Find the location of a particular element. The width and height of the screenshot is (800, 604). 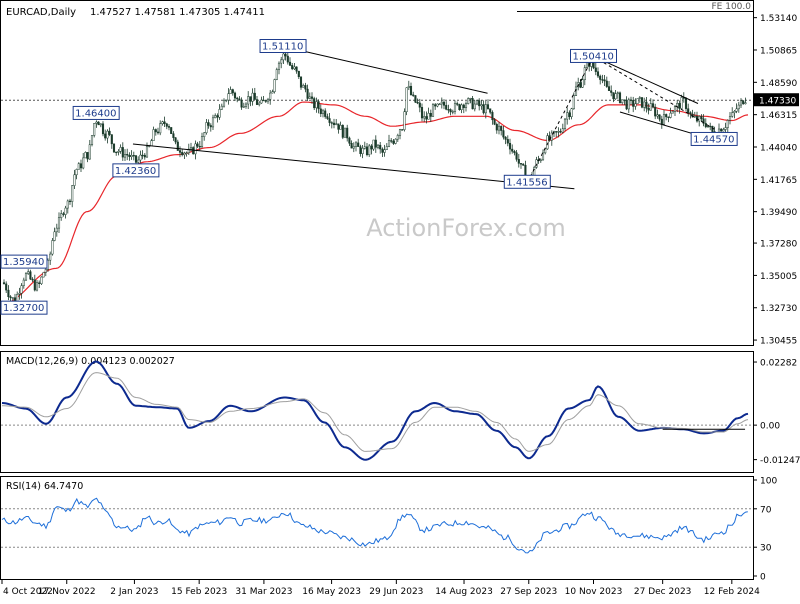

rsi-title: RSI(14) 64.7470 is located at coordinates (44, 486).